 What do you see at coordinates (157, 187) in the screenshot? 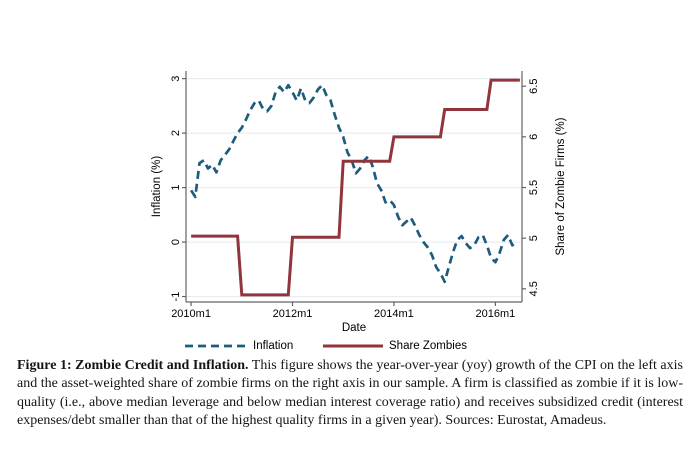
I see `y-left-axis-title: Inflation (%)` at bounding box center [157, 187].